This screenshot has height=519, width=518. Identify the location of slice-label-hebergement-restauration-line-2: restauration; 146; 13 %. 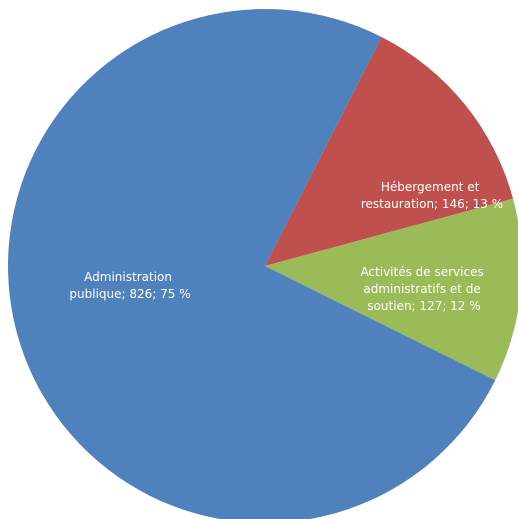
(432, 204).